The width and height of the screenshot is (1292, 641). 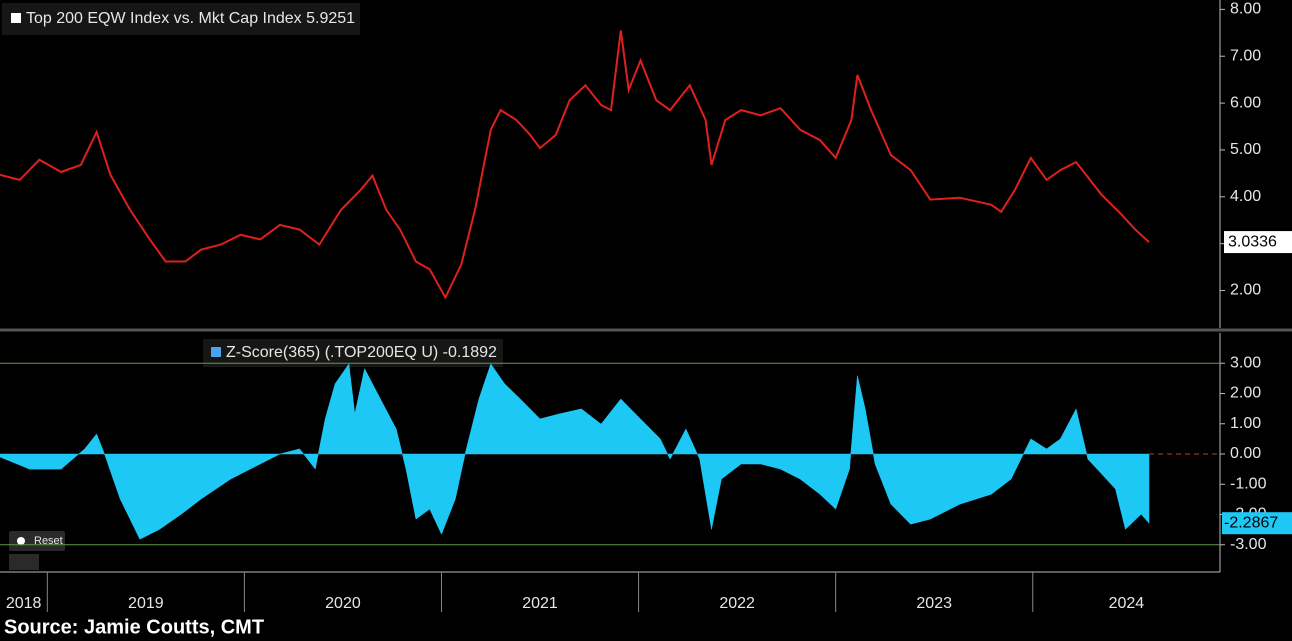 I want to click on reset-button, so click(x=37, y=541).